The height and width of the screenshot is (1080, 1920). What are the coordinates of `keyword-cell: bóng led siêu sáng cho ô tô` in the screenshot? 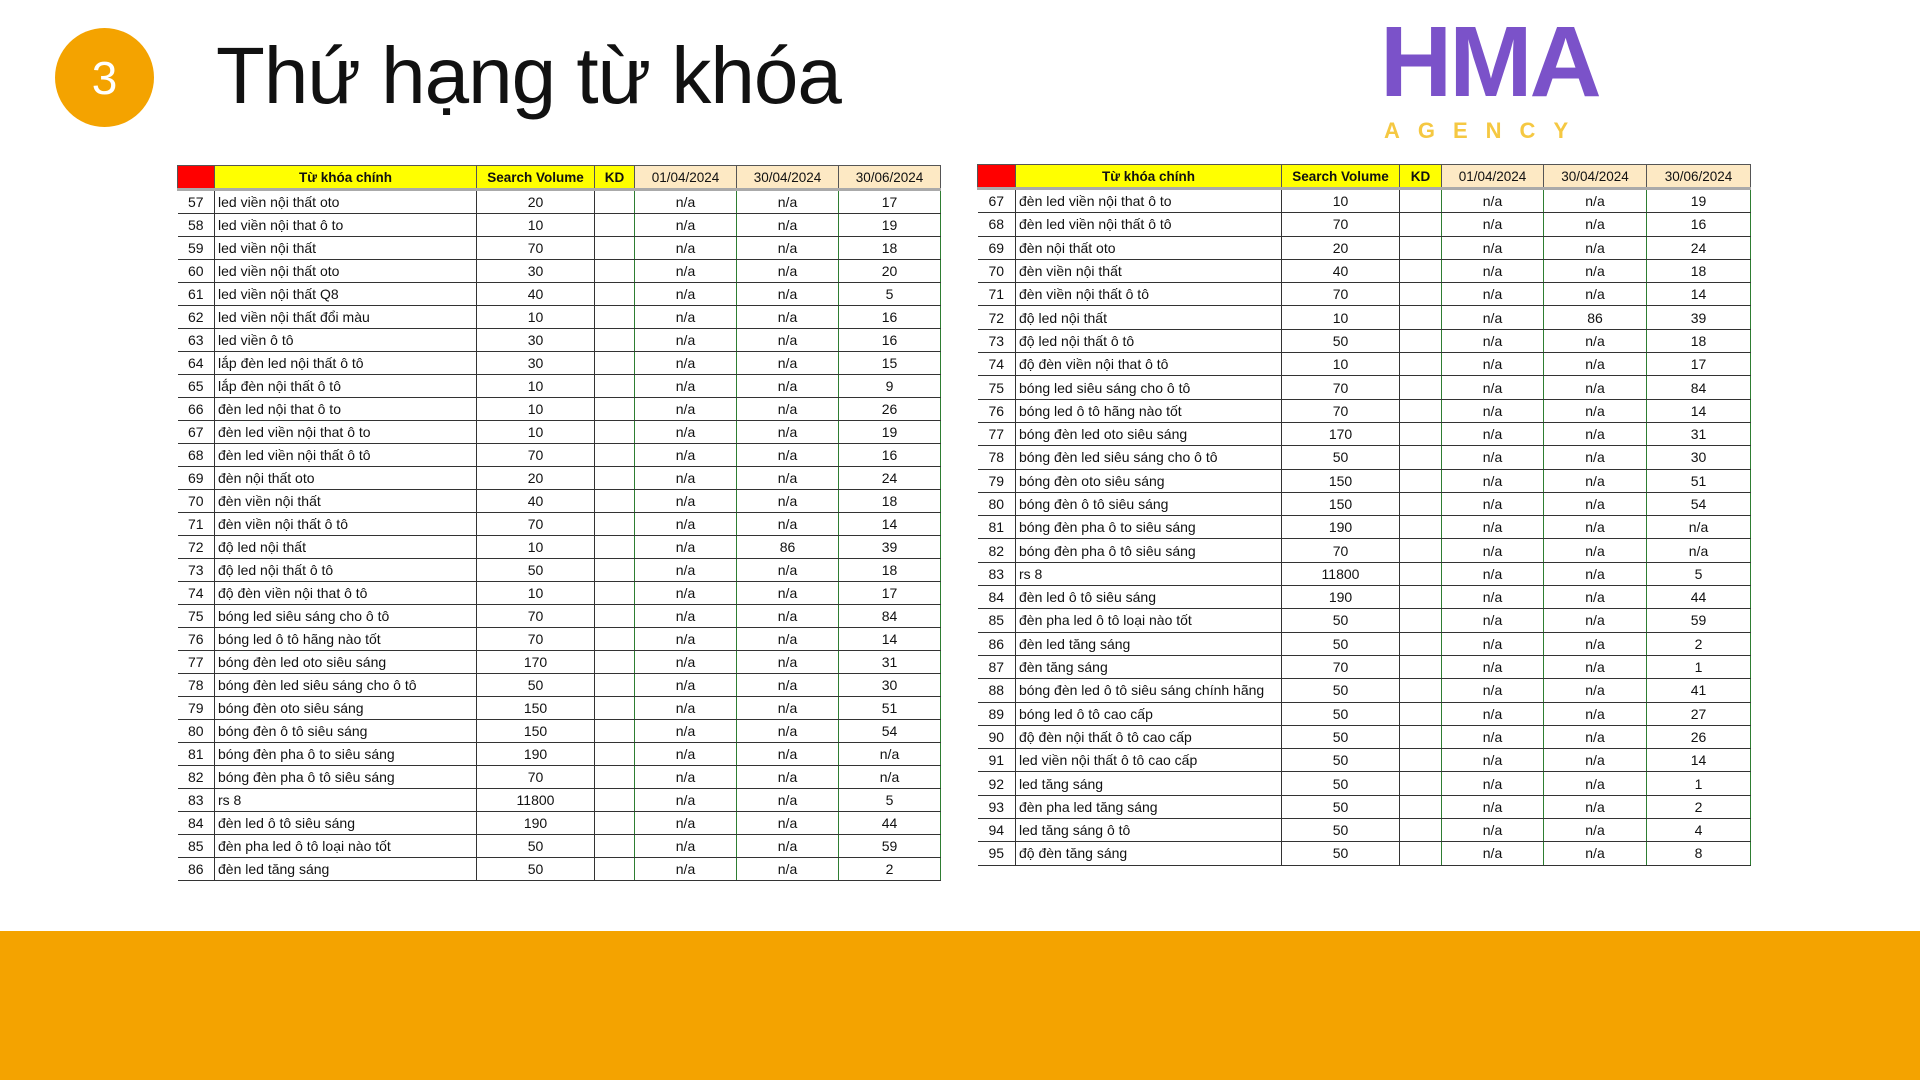 It's located at (345, 616).